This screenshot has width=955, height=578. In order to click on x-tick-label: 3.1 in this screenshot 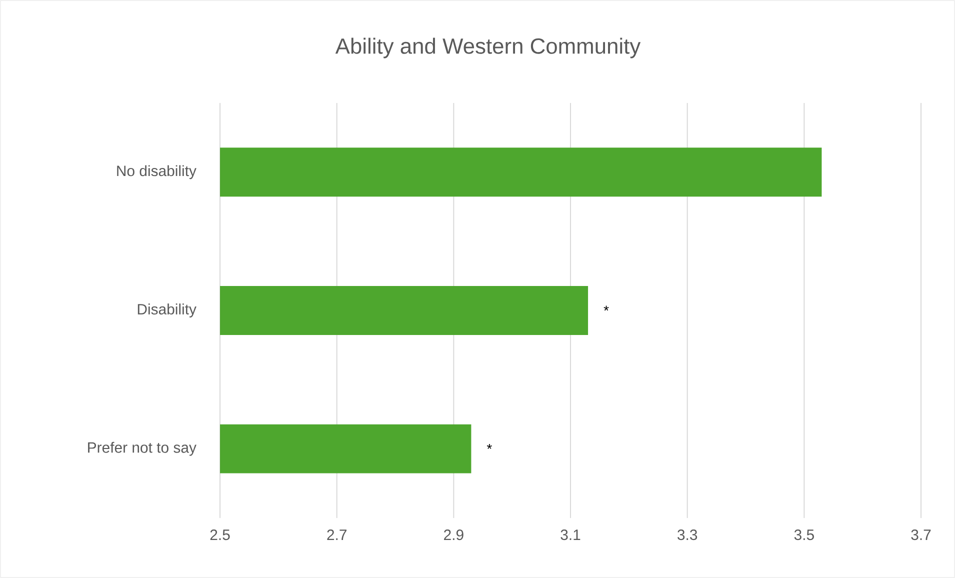, I will do `click(570, 535)`.